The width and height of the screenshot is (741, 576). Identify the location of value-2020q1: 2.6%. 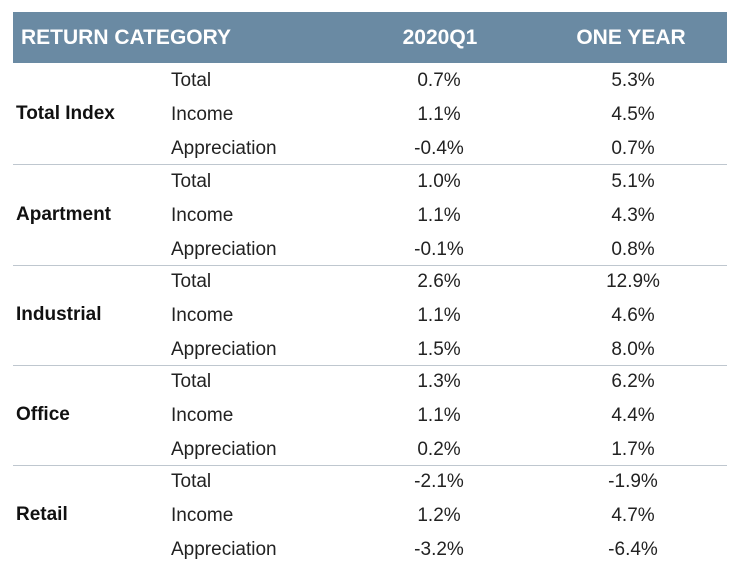
(439, 281).